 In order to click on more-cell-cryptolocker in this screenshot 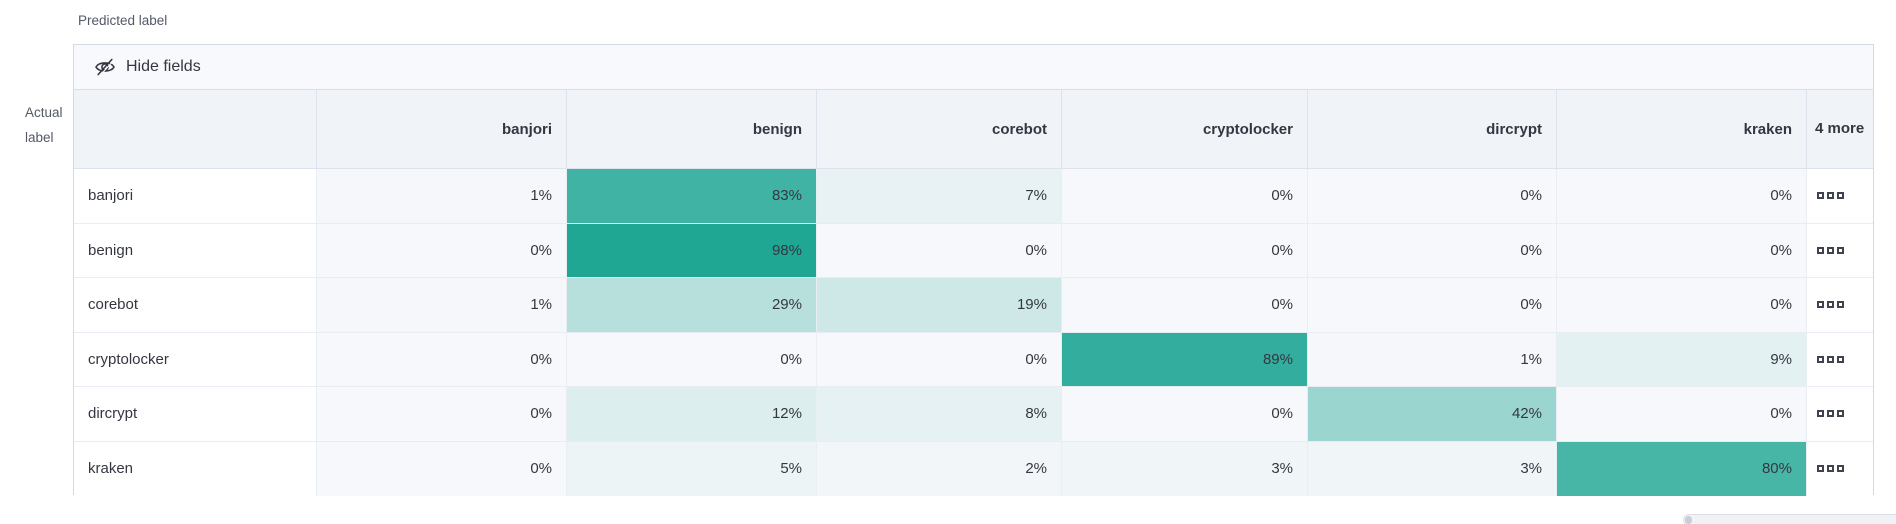, I will do `click(1840, 359)`.